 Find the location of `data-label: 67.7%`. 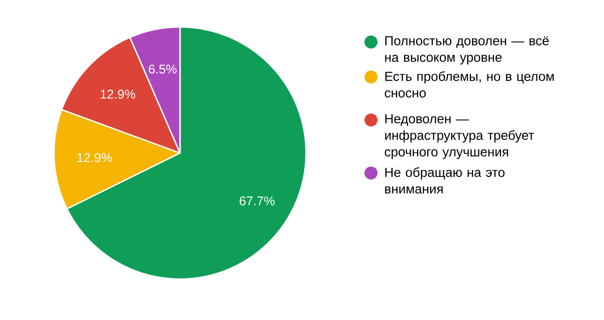

data-label: 67.7% is located at coordinates (257, 201).